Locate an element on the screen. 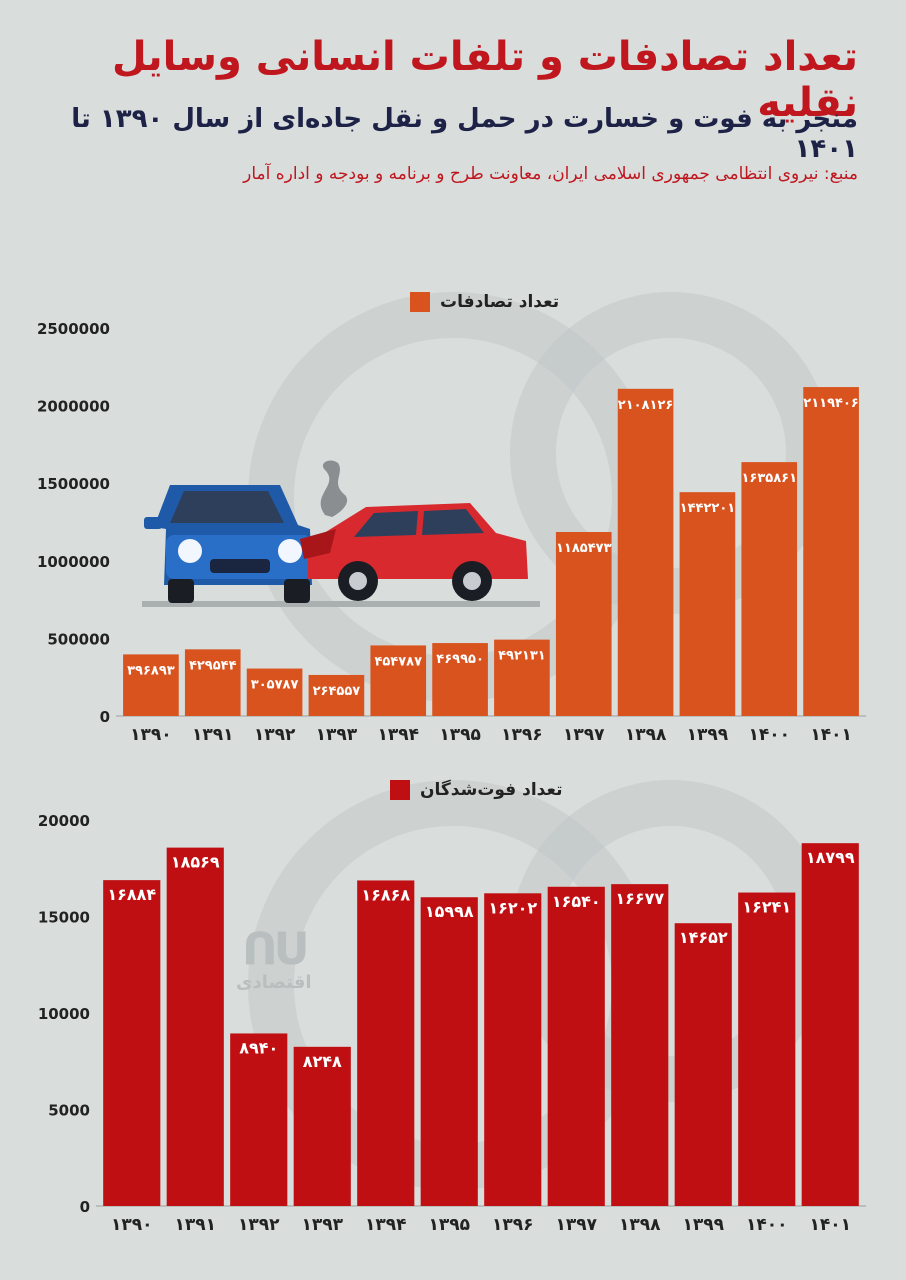 The height and width of the screenshot is (1280, 906). blue-car-icon is located at coordinates (228, 544).